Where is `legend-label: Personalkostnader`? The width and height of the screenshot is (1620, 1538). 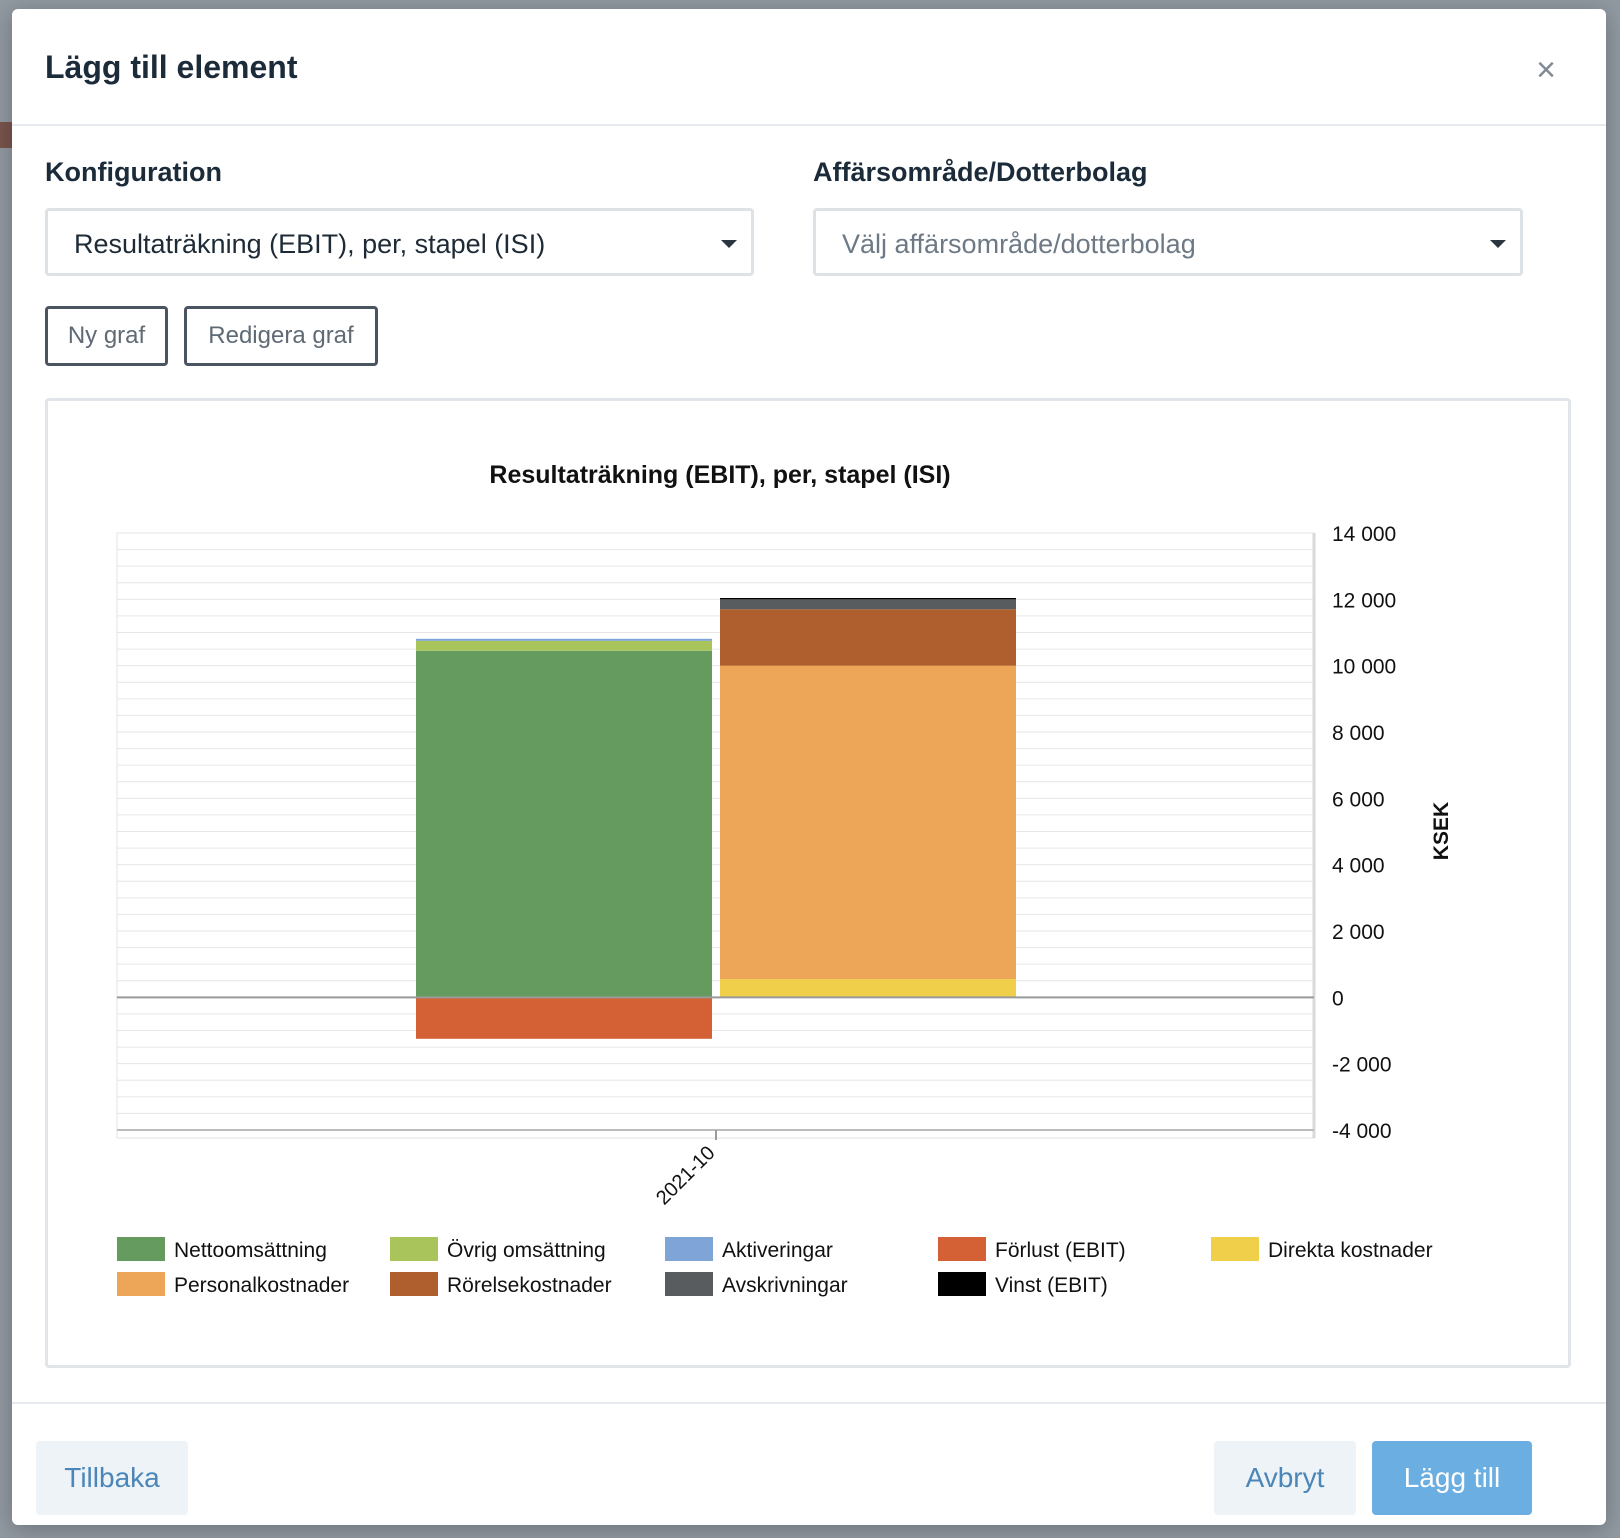 legend-label: Personalkostnader is located at coordinates (261, 1285).